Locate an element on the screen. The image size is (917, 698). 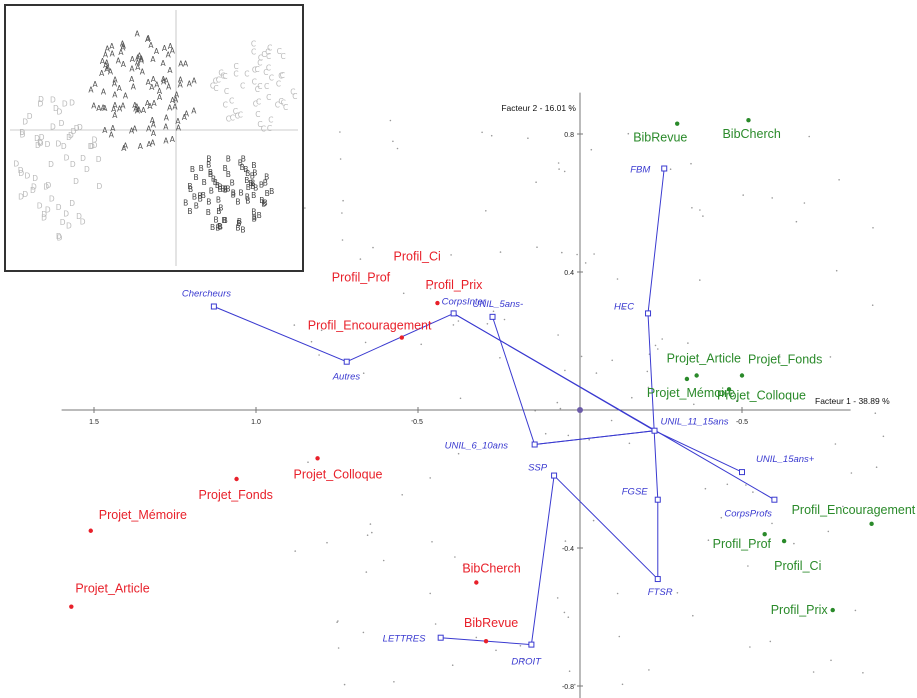
y-axis-title: Facteur 2 - 16.01 % is located at coordinates (538, 108).